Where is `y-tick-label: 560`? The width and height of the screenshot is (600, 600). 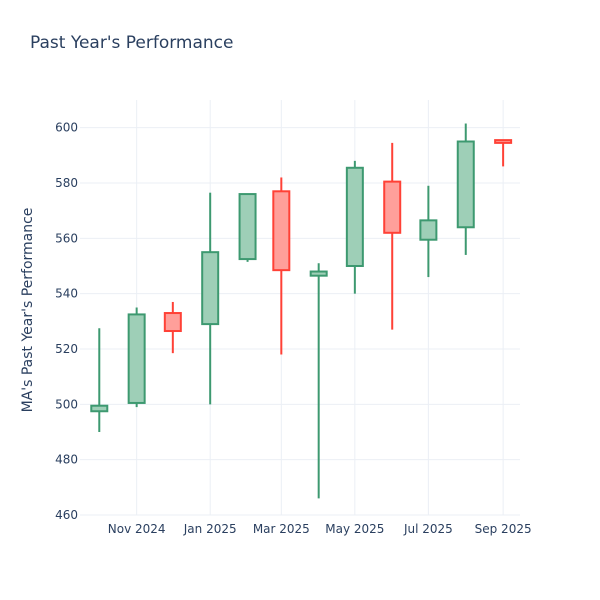
y-tick-label: 560 is located at coordinates (66, 238).